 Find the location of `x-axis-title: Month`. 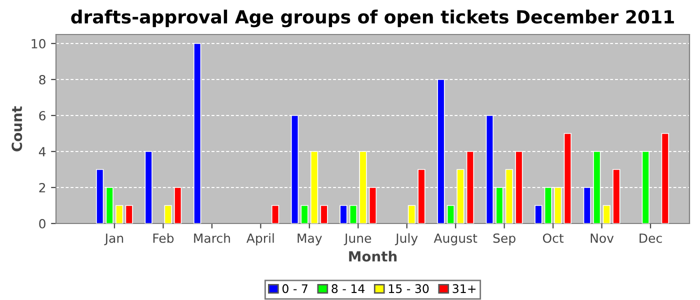

x-axis-title: Month is located at coordinates (373, 256).